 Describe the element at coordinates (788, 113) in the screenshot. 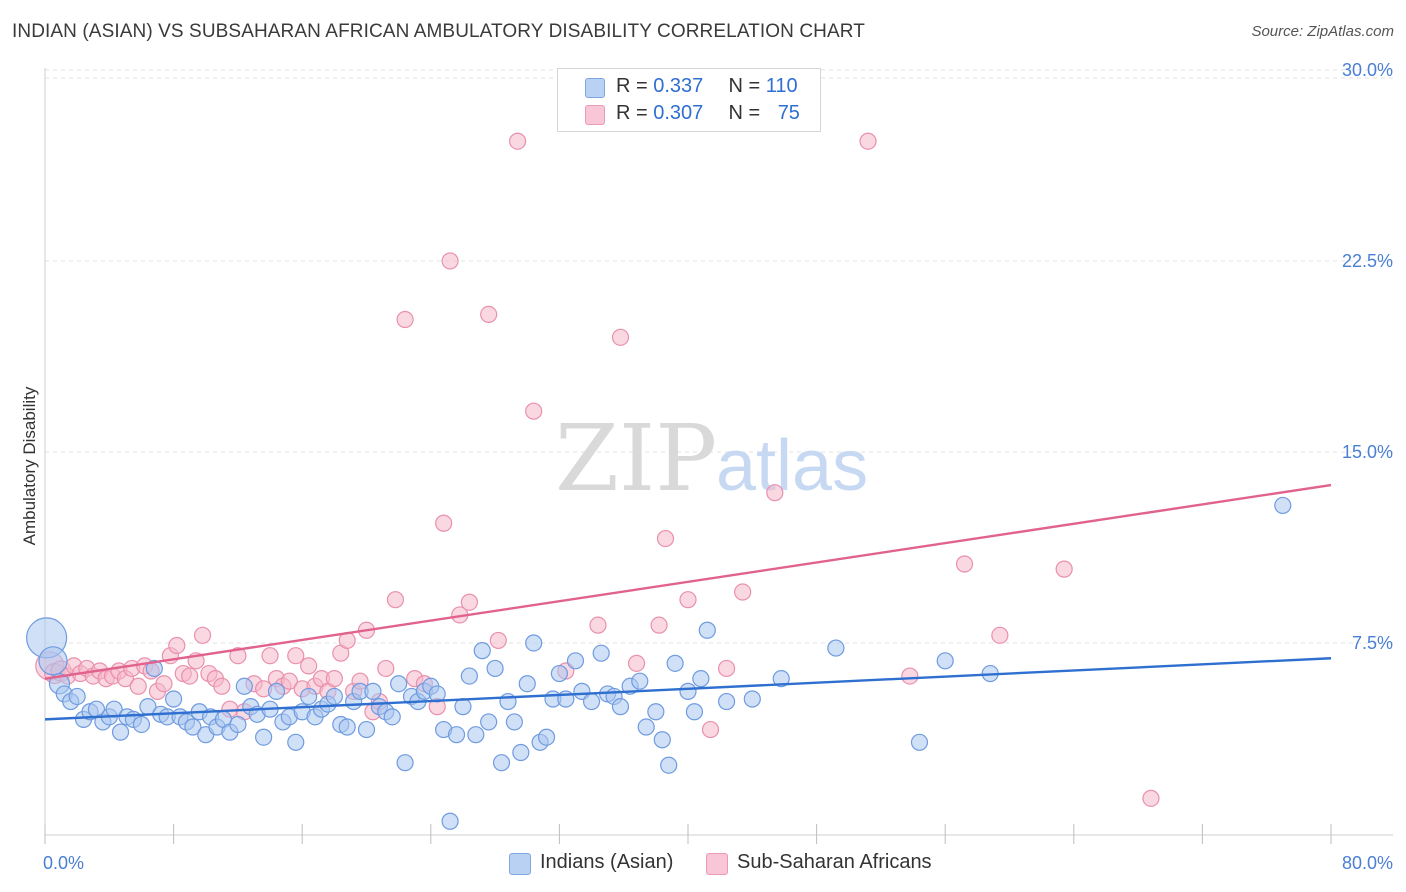

I see `legend-n-value: 75` at that location.